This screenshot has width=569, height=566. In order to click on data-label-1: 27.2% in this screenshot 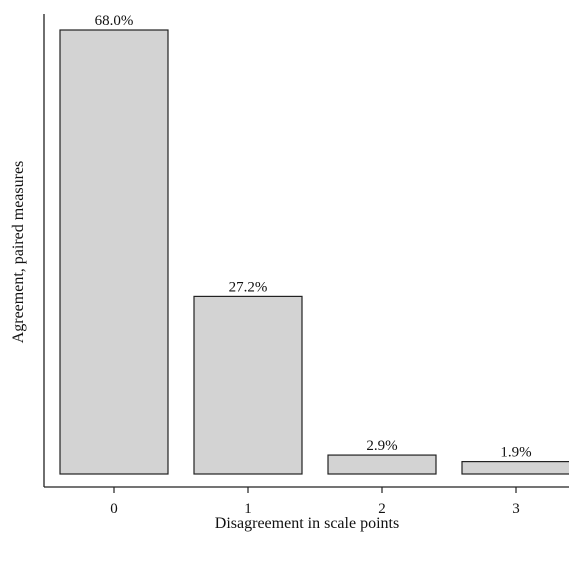, I will do `click(248, 287)`.